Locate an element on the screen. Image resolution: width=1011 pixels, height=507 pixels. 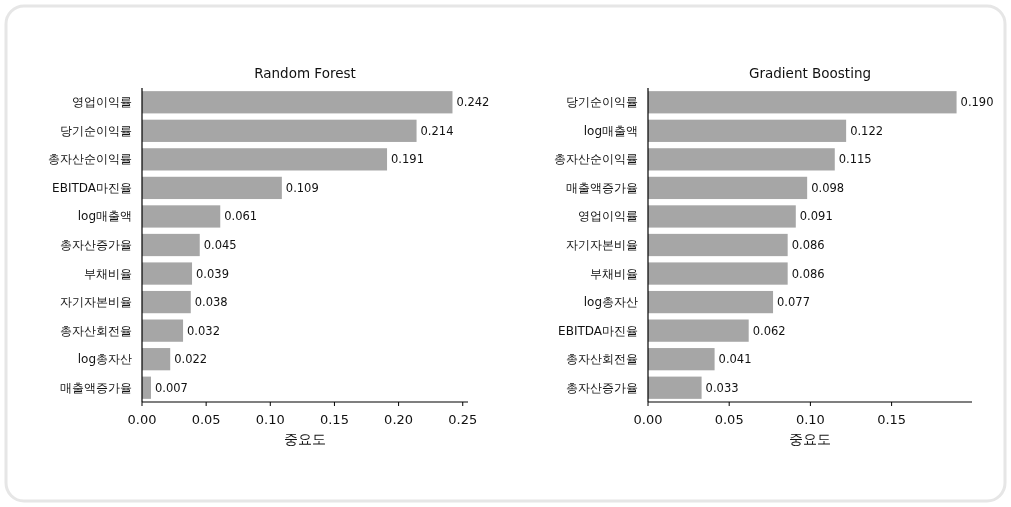
data-label: 0.191 is located at coordinates (407, 159).